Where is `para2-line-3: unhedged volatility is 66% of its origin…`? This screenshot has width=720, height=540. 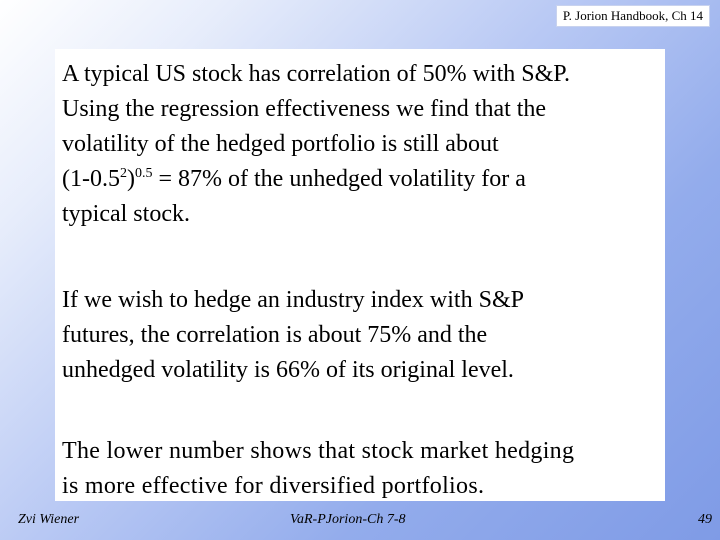
para2-line-3: unhedged volatility is 66% of its origin… is located at coordinates (288, 370).